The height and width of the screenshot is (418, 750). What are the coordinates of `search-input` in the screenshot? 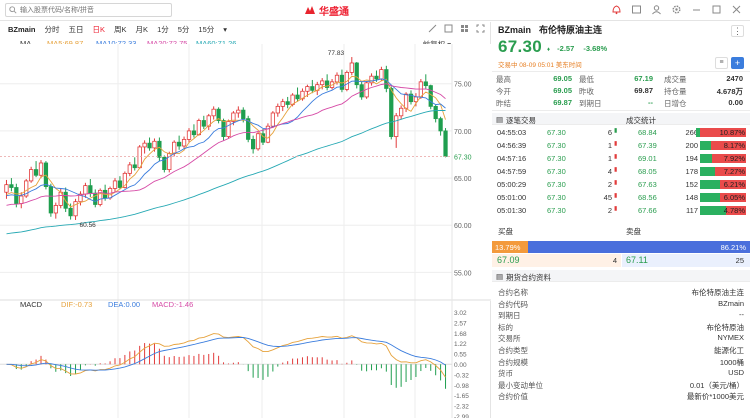 It's located at (94, 10).